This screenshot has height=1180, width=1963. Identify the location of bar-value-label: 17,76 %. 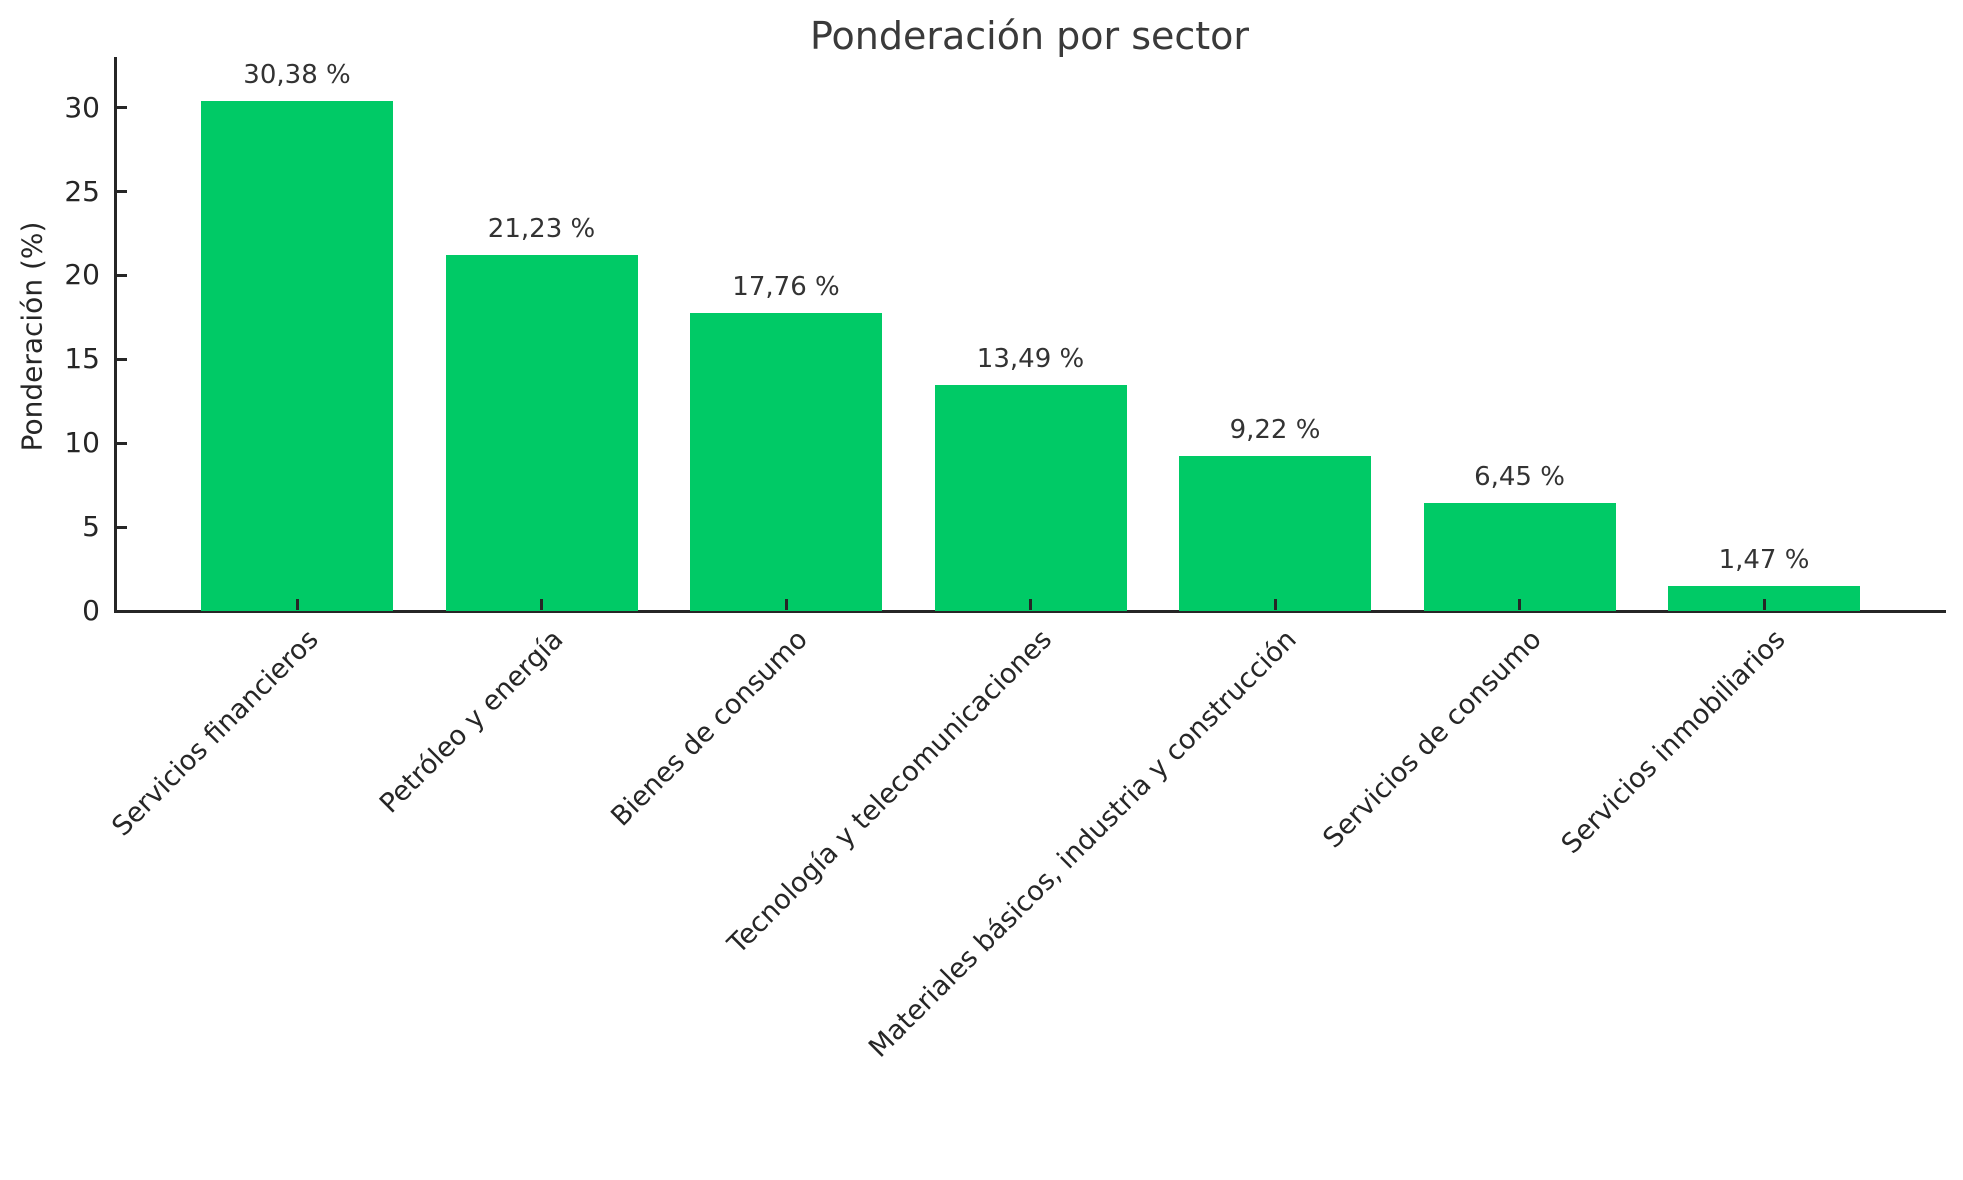
(786, 287).